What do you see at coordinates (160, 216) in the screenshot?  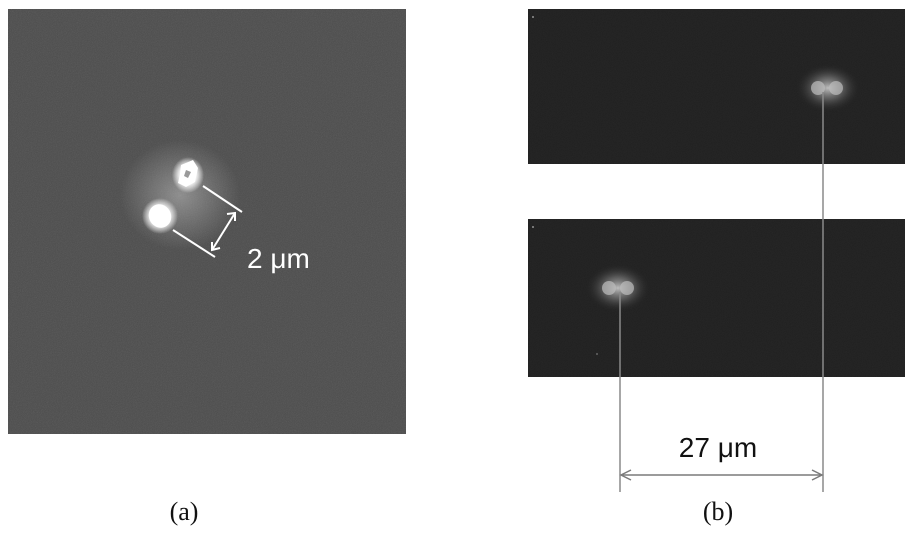 I see `lower-particle` at bounding box center [160, 216].